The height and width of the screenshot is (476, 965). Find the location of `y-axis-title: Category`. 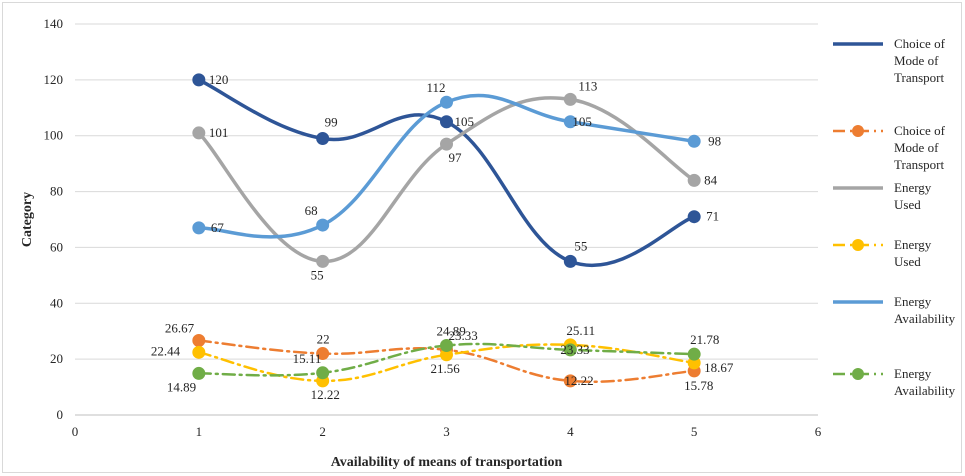

y-axis-title: Category is located at coordinates (27, 219).